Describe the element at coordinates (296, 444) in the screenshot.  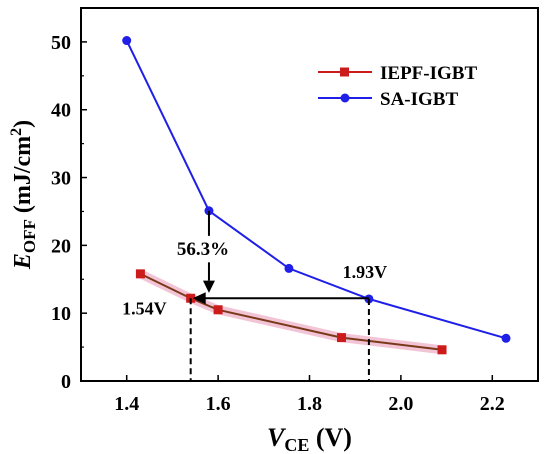
I see `x-axis-label-sub: CE` at that location.